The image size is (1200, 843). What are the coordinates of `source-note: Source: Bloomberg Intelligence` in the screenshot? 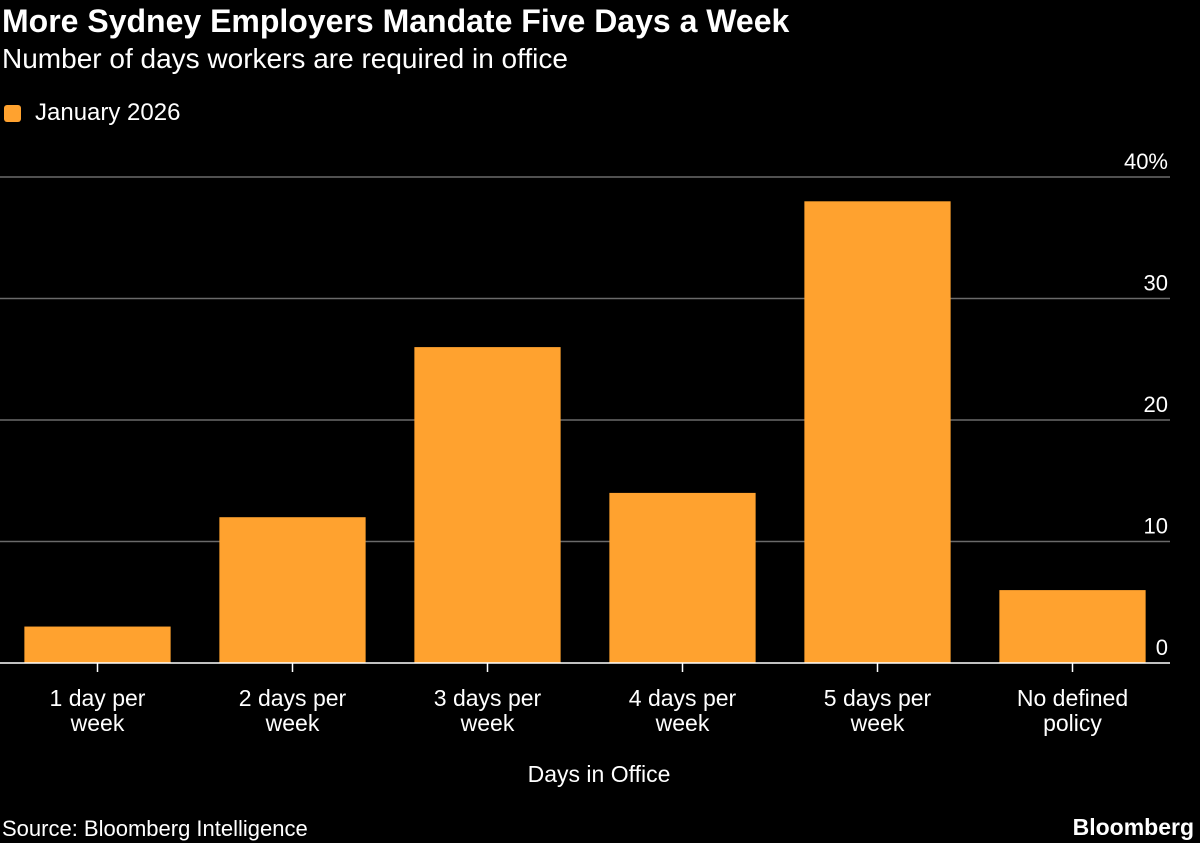 It's located at (155, 828).